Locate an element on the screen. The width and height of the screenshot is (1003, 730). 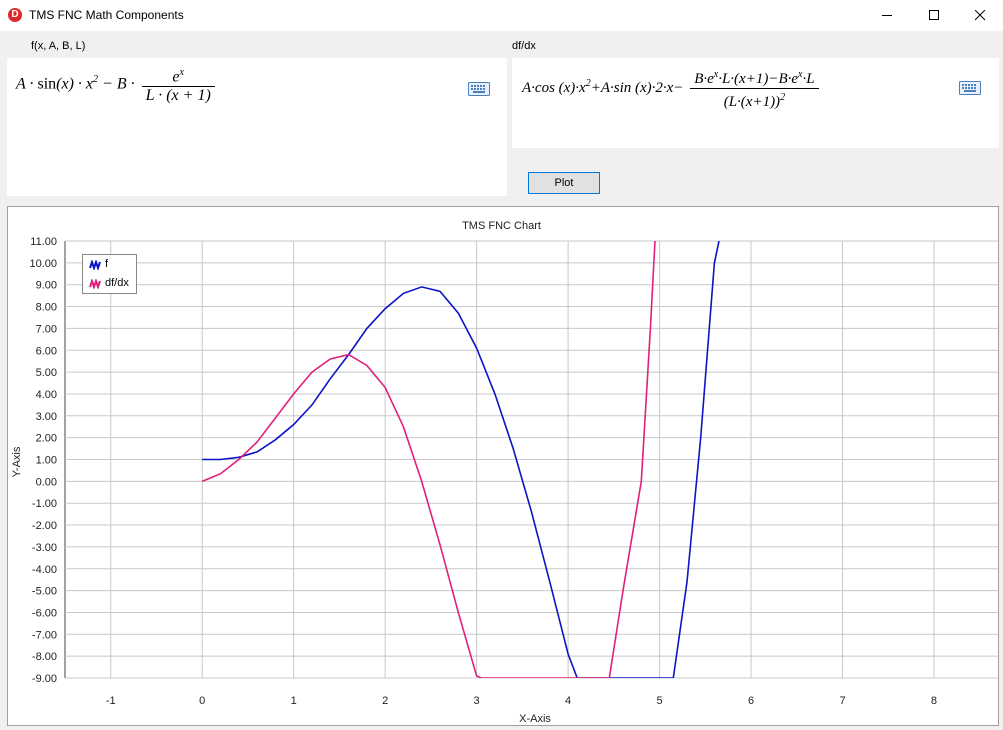
window-title: TMS FNC Math Components is located at coordinates (106, 15).